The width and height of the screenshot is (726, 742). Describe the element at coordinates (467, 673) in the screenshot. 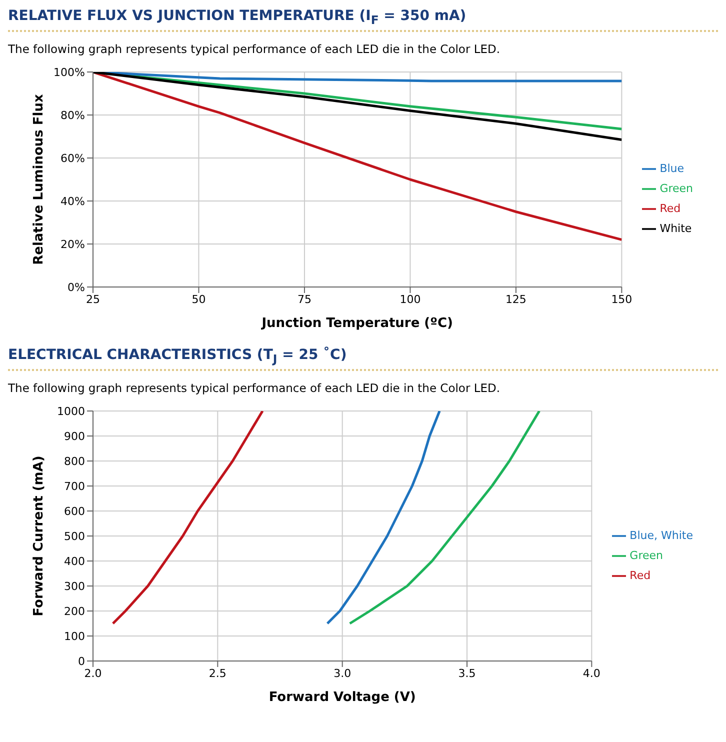

I see `x-tick-label: 3.5` at that location.